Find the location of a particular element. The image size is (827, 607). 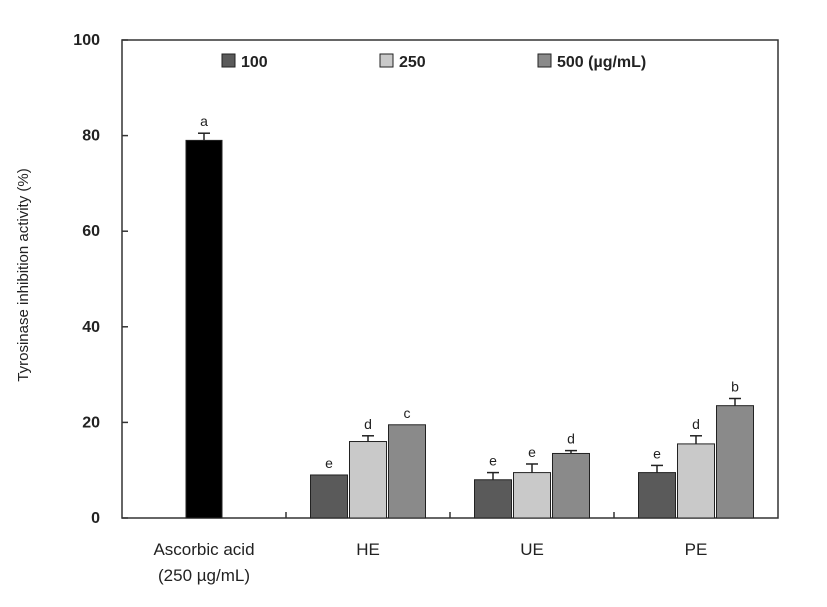

legend: 100 250 500 (µg/mL) is located at coordinates (433, 62).